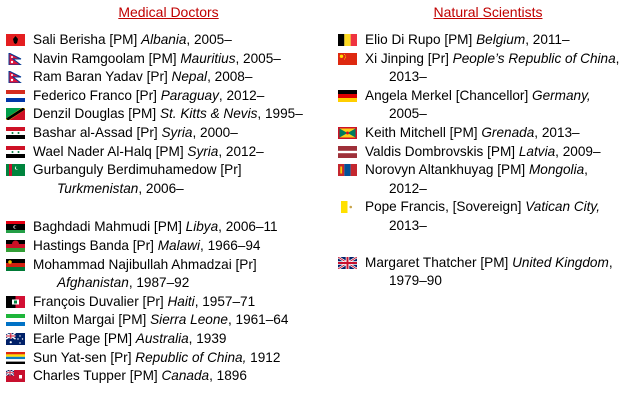 The width and height of the screenshot is (640, 401). What do you see at coordinates (15, 376) in the screenshot?
I see `canada-red-ensign-flag-icon` at bounding box center [15, 376].